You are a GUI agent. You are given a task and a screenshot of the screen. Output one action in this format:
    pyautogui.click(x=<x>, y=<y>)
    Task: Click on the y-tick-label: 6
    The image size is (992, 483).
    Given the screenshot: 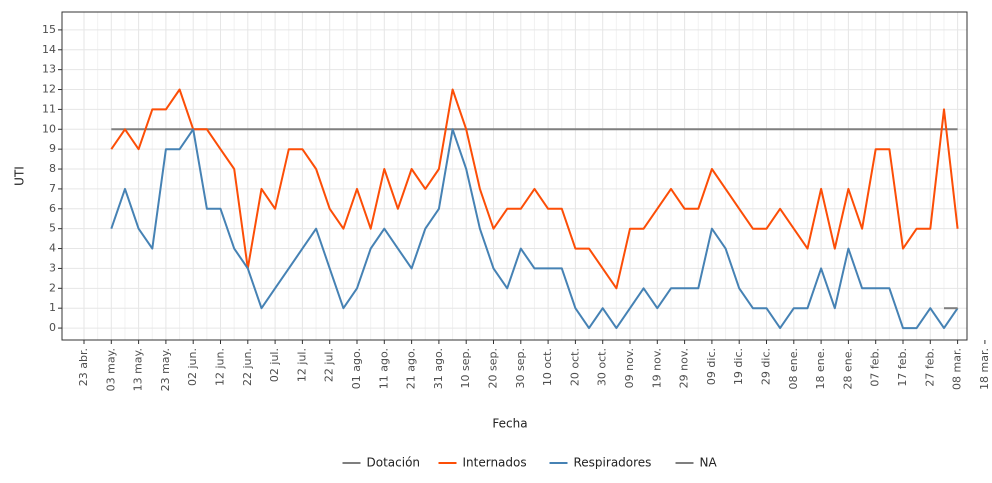 What is the action you would take?
    pyautogui.click(x=52, y=208)
    